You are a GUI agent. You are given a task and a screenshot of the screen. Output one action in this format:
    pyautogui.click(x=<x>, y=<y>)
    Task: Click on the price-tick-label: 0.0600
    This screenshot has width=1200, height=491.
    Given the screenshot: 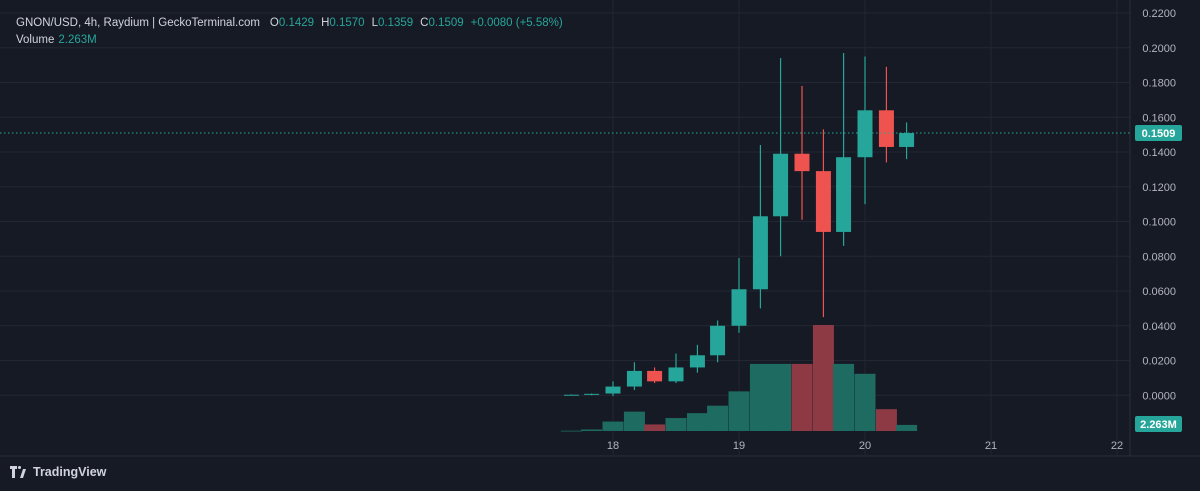 What is the action you would take?
    pyautogui.click(x=1159, y=292)
    